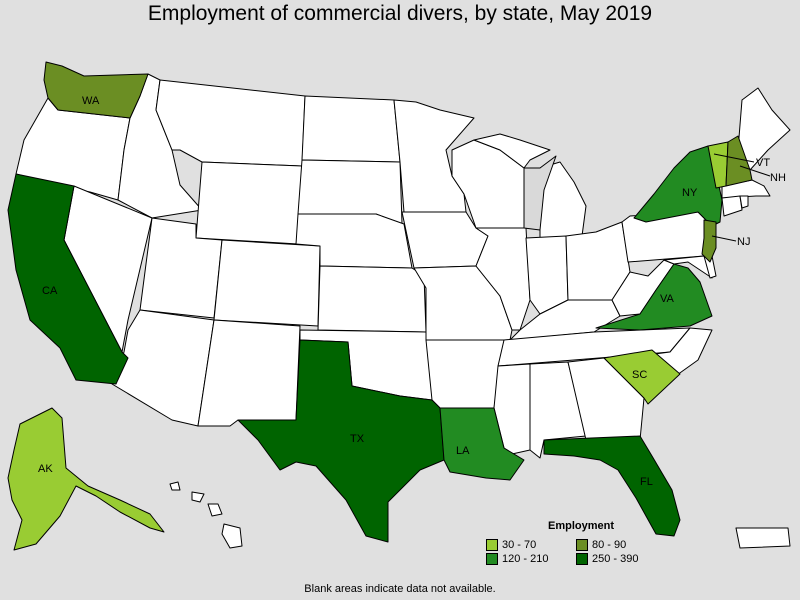  What do you see at coordinates (96, 90) in the screenshot?
I see `state-washington` at bounding box center [96, 90].